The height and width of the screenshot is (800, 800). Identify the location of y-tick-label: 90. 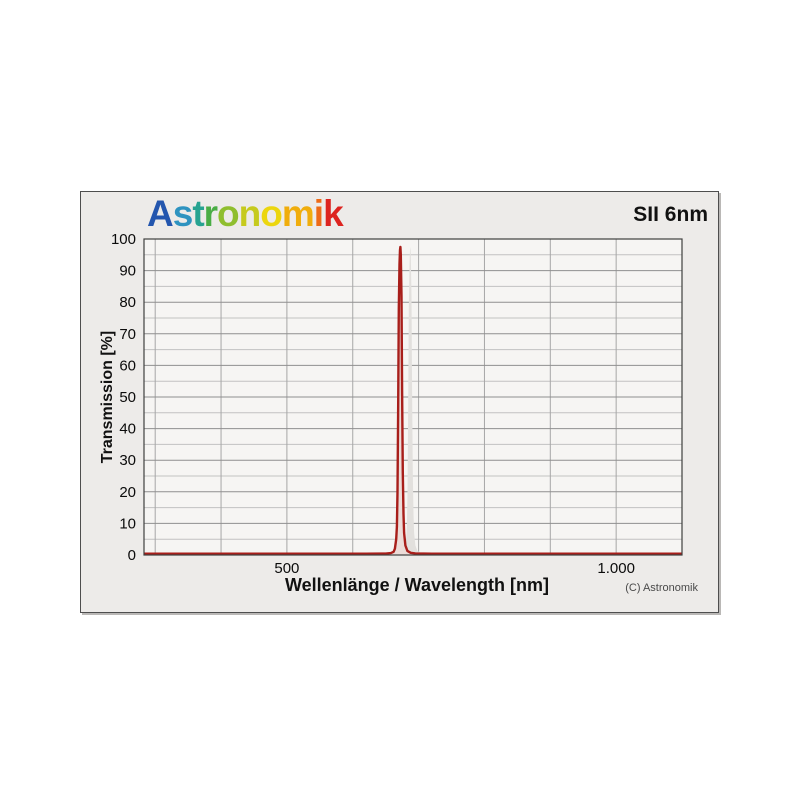
(127, 271).